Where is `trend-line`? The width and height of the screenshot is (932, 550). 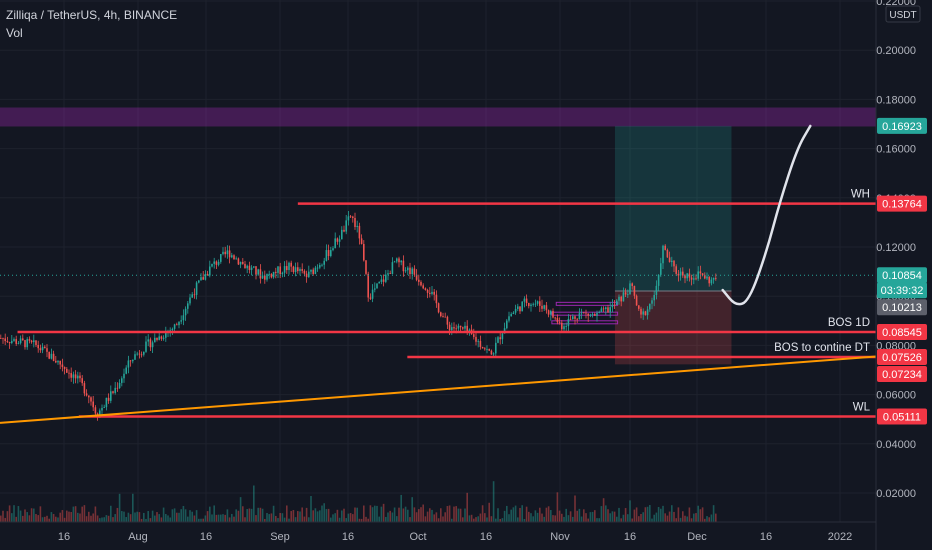 trend-line is located at coordinates (438, 389).